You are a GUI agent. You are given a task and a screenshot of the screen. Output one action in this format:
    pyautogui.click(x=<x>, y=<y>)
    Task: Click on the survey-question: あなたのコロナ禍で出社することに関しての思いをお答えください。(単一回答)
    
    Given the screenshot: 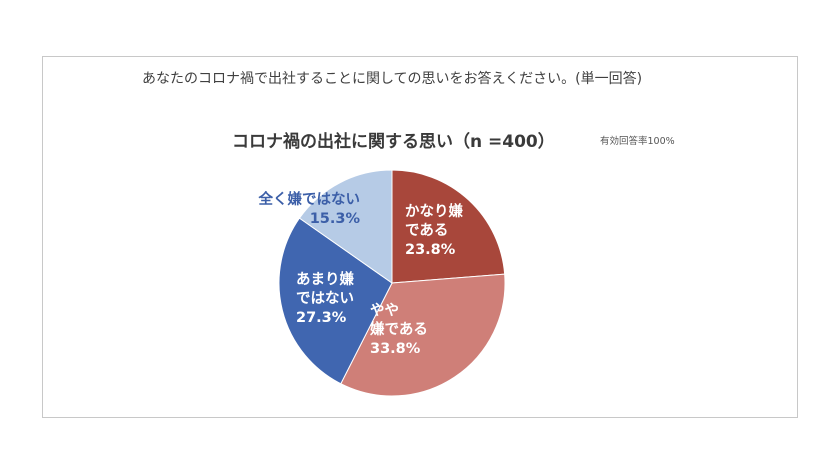 What is the action you would take?
    pyautogui.click(x=392, y=79)
    